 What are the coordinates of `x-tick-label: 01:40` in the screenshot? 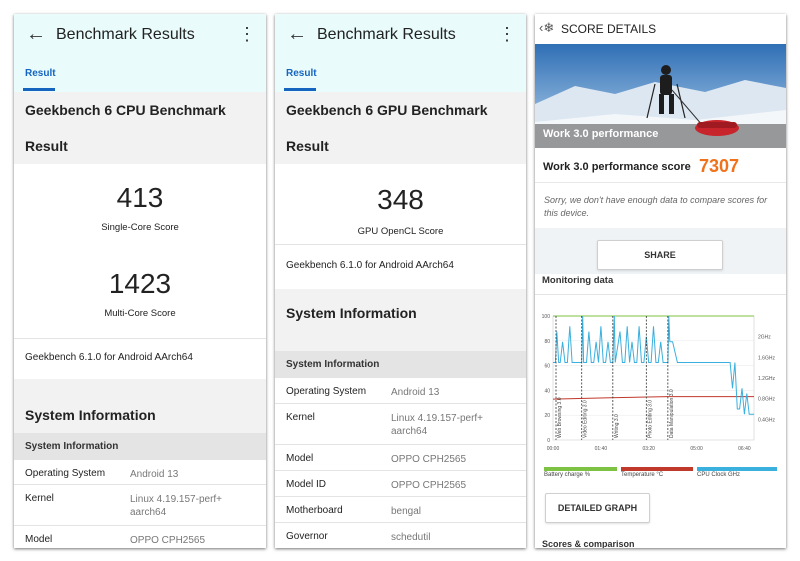 It's located at (601, 449).